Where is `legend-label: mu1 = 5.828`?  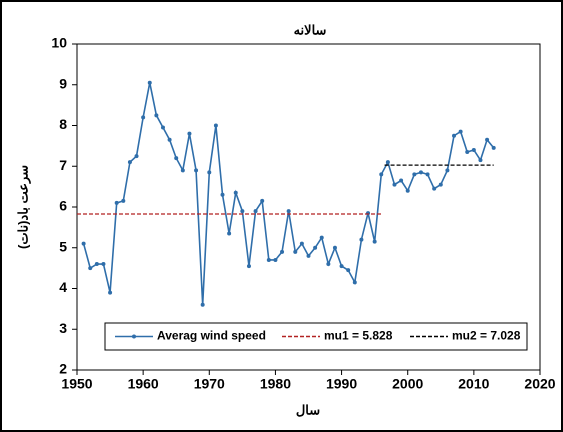 legend-label: mu1 = 5.828 is located at coordinates (358, 336).